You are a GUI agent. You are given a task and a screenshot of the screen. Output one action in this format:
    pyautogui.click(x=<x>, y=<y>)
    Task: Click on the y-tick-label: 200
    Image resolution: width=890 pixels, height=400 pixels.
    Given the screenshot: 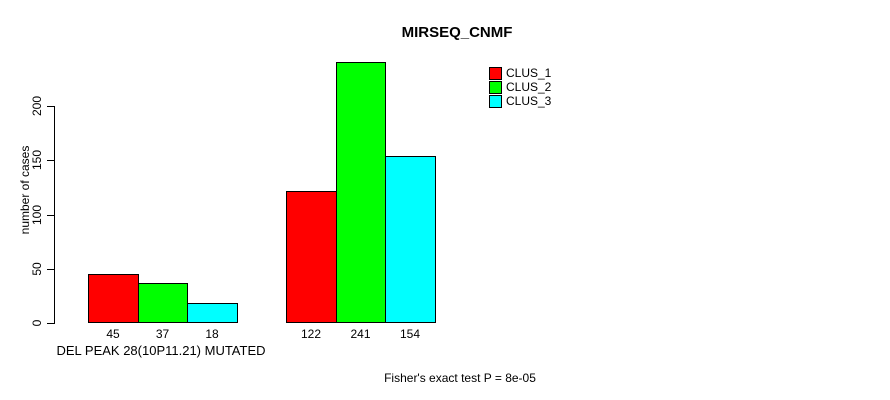 What is the action you would take?
    pyautogui.click(x=37, y=106)
    